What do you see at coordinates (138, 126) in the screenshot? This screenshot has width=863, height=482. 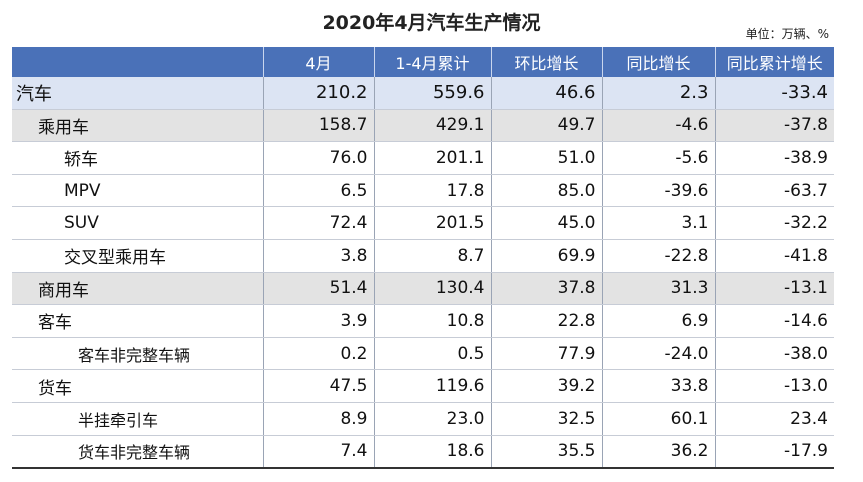 I see `row-label: 乘用车` at bounding box center [138, 126].